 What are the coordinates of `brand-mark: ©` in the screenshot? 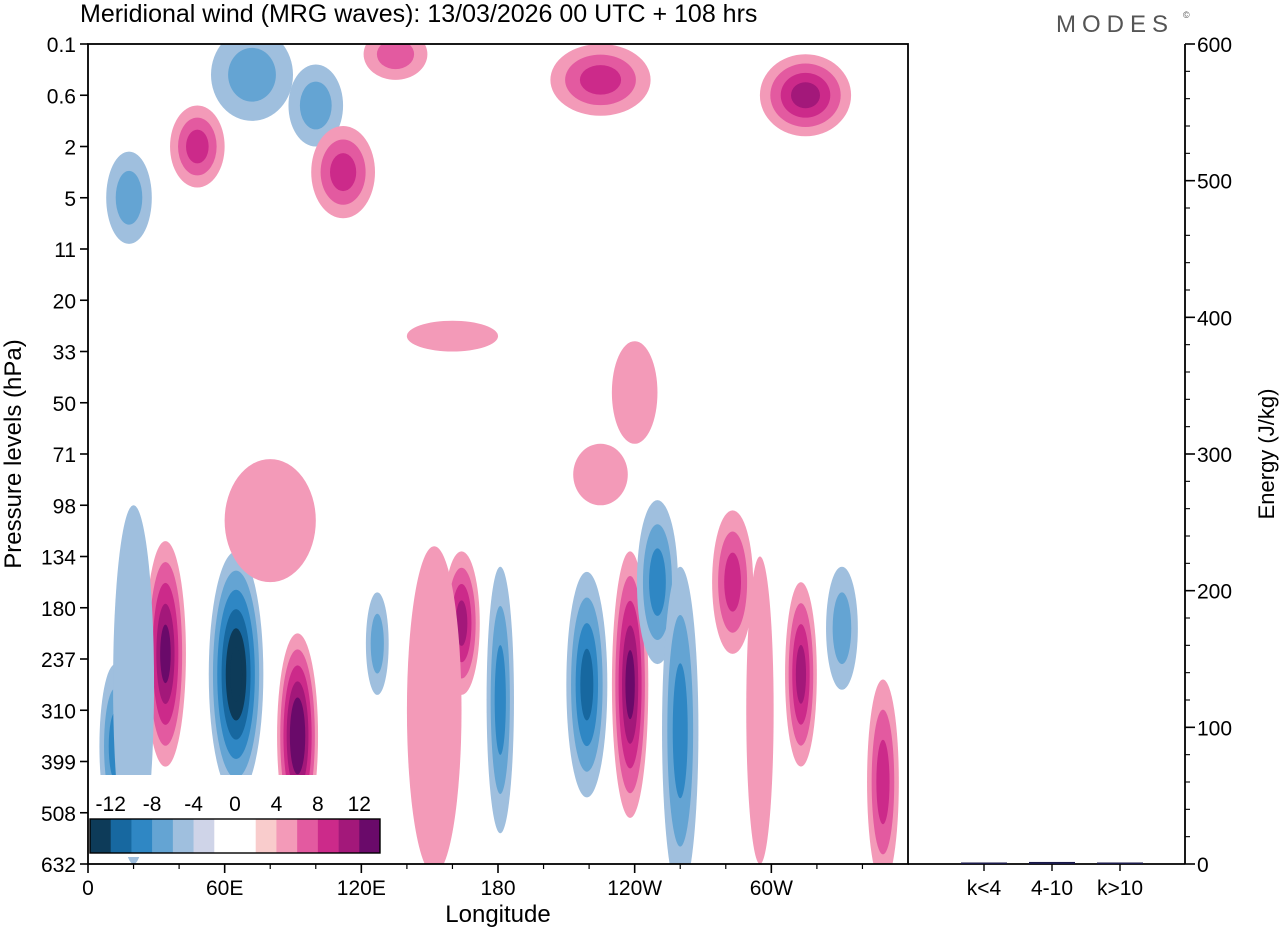 It's located at (1186, 15).